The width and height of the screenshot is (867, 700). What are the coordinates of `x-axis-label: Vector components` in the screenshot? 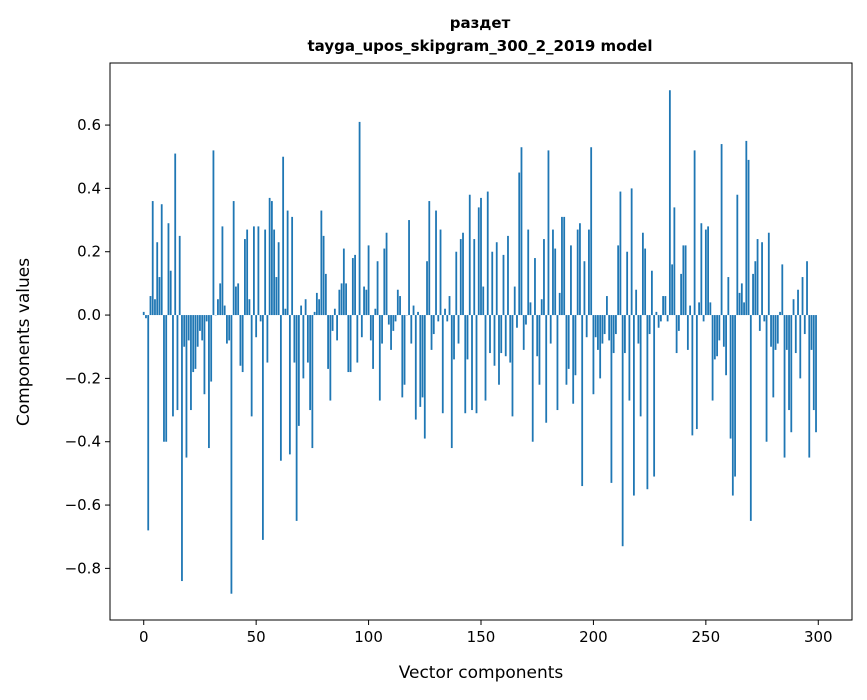 It's located at (481, 673).